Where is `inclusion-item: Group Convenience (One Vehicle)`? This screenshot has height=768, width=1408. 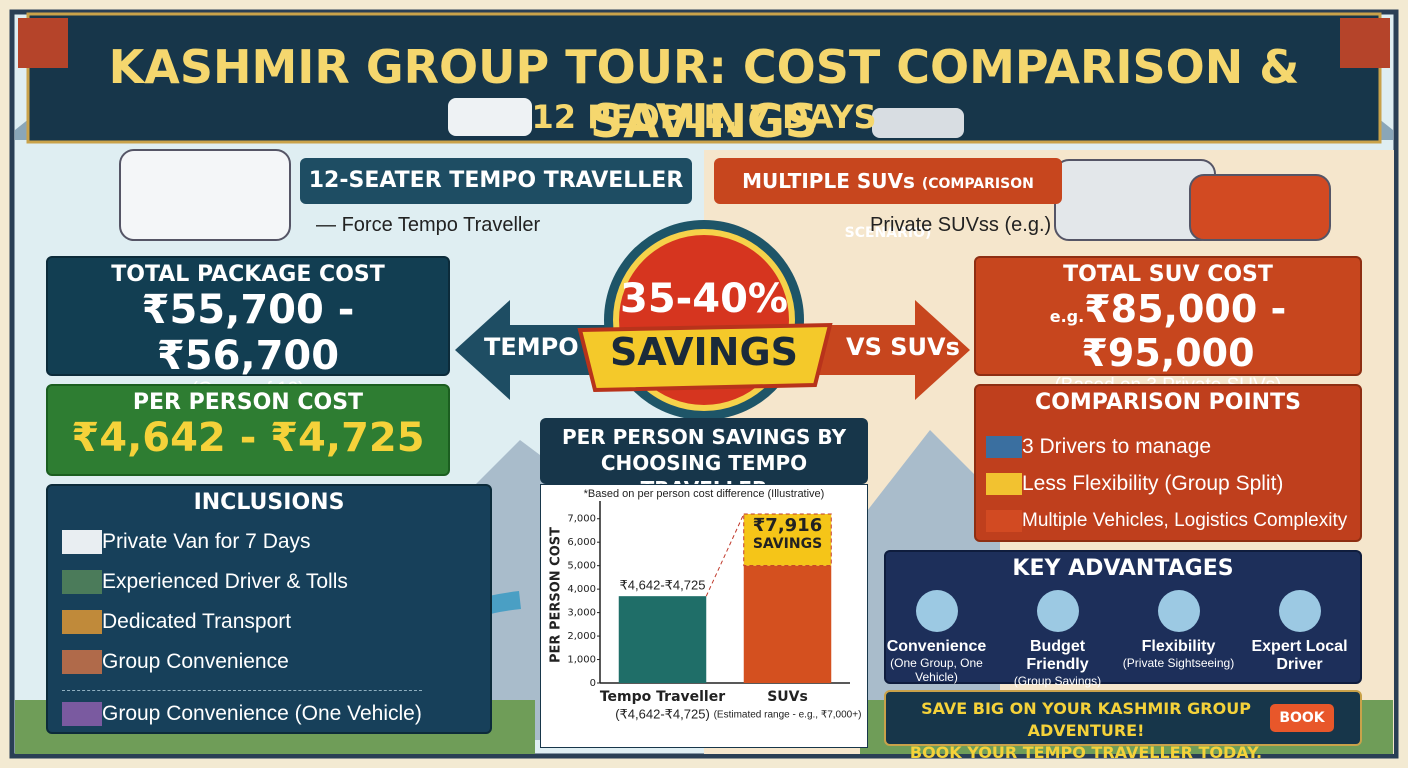
inclusion-item: Group Convenience (One Vehicle) is located at coordinates (242, 710).